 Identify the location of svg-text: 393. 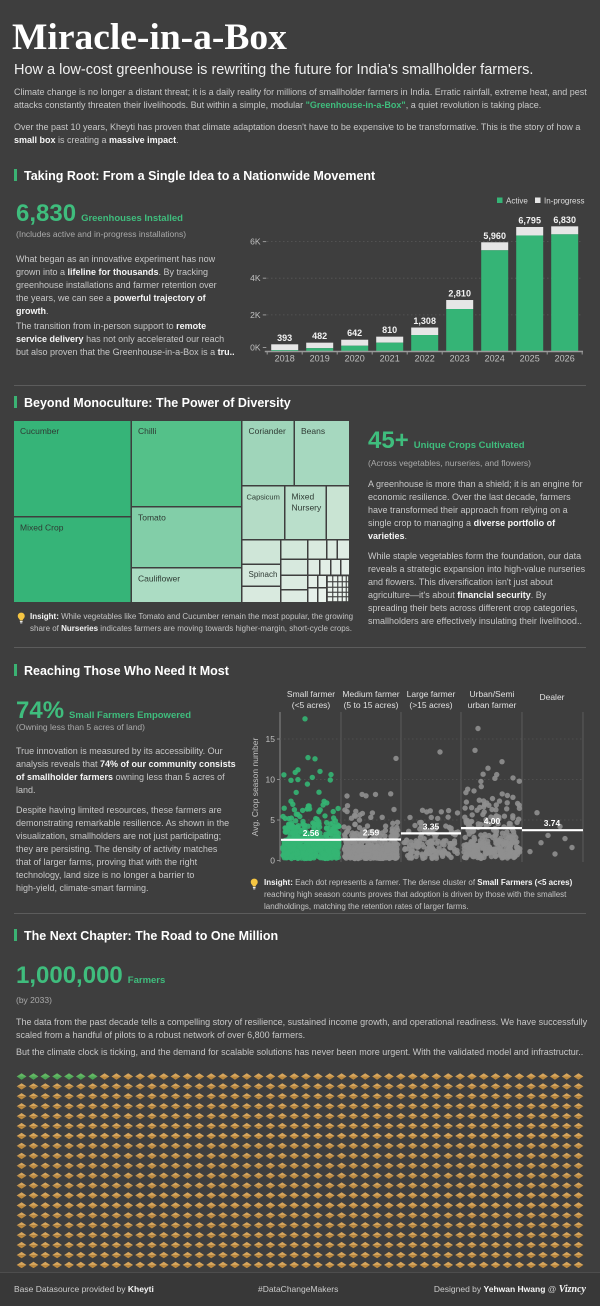
(284, 338).